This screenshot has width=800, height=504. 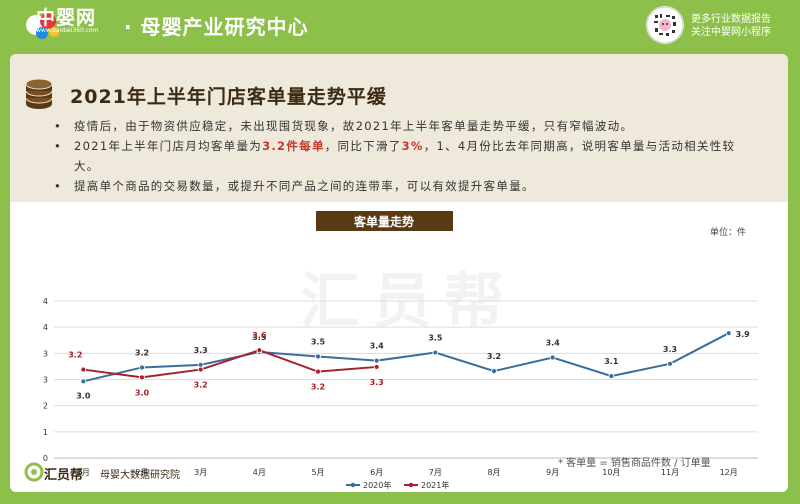 What do you see at coordinates (45, 458) in the screenshot?
I see `y-tick-label: 0` at bounding box center [45, 458].